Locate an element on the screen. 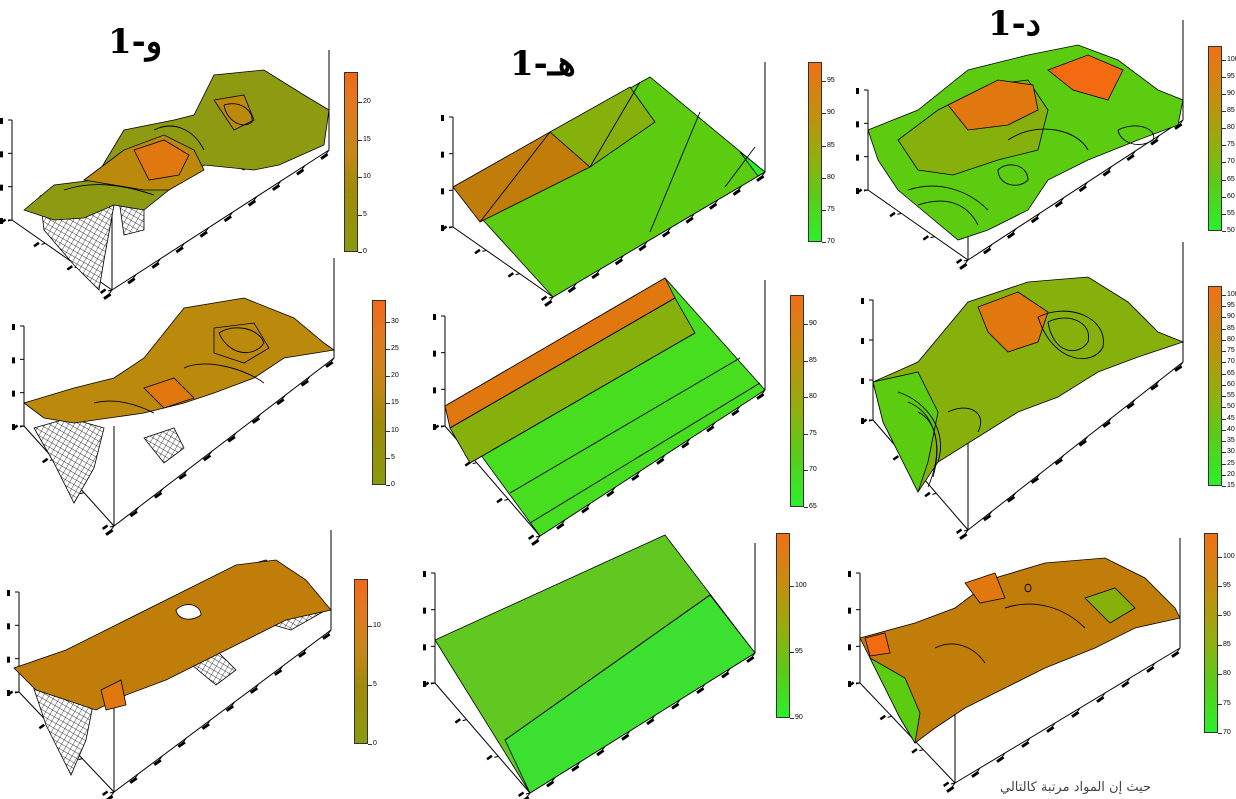  colorbar-tick-label: 40 is located at coordinates (1231, 429).